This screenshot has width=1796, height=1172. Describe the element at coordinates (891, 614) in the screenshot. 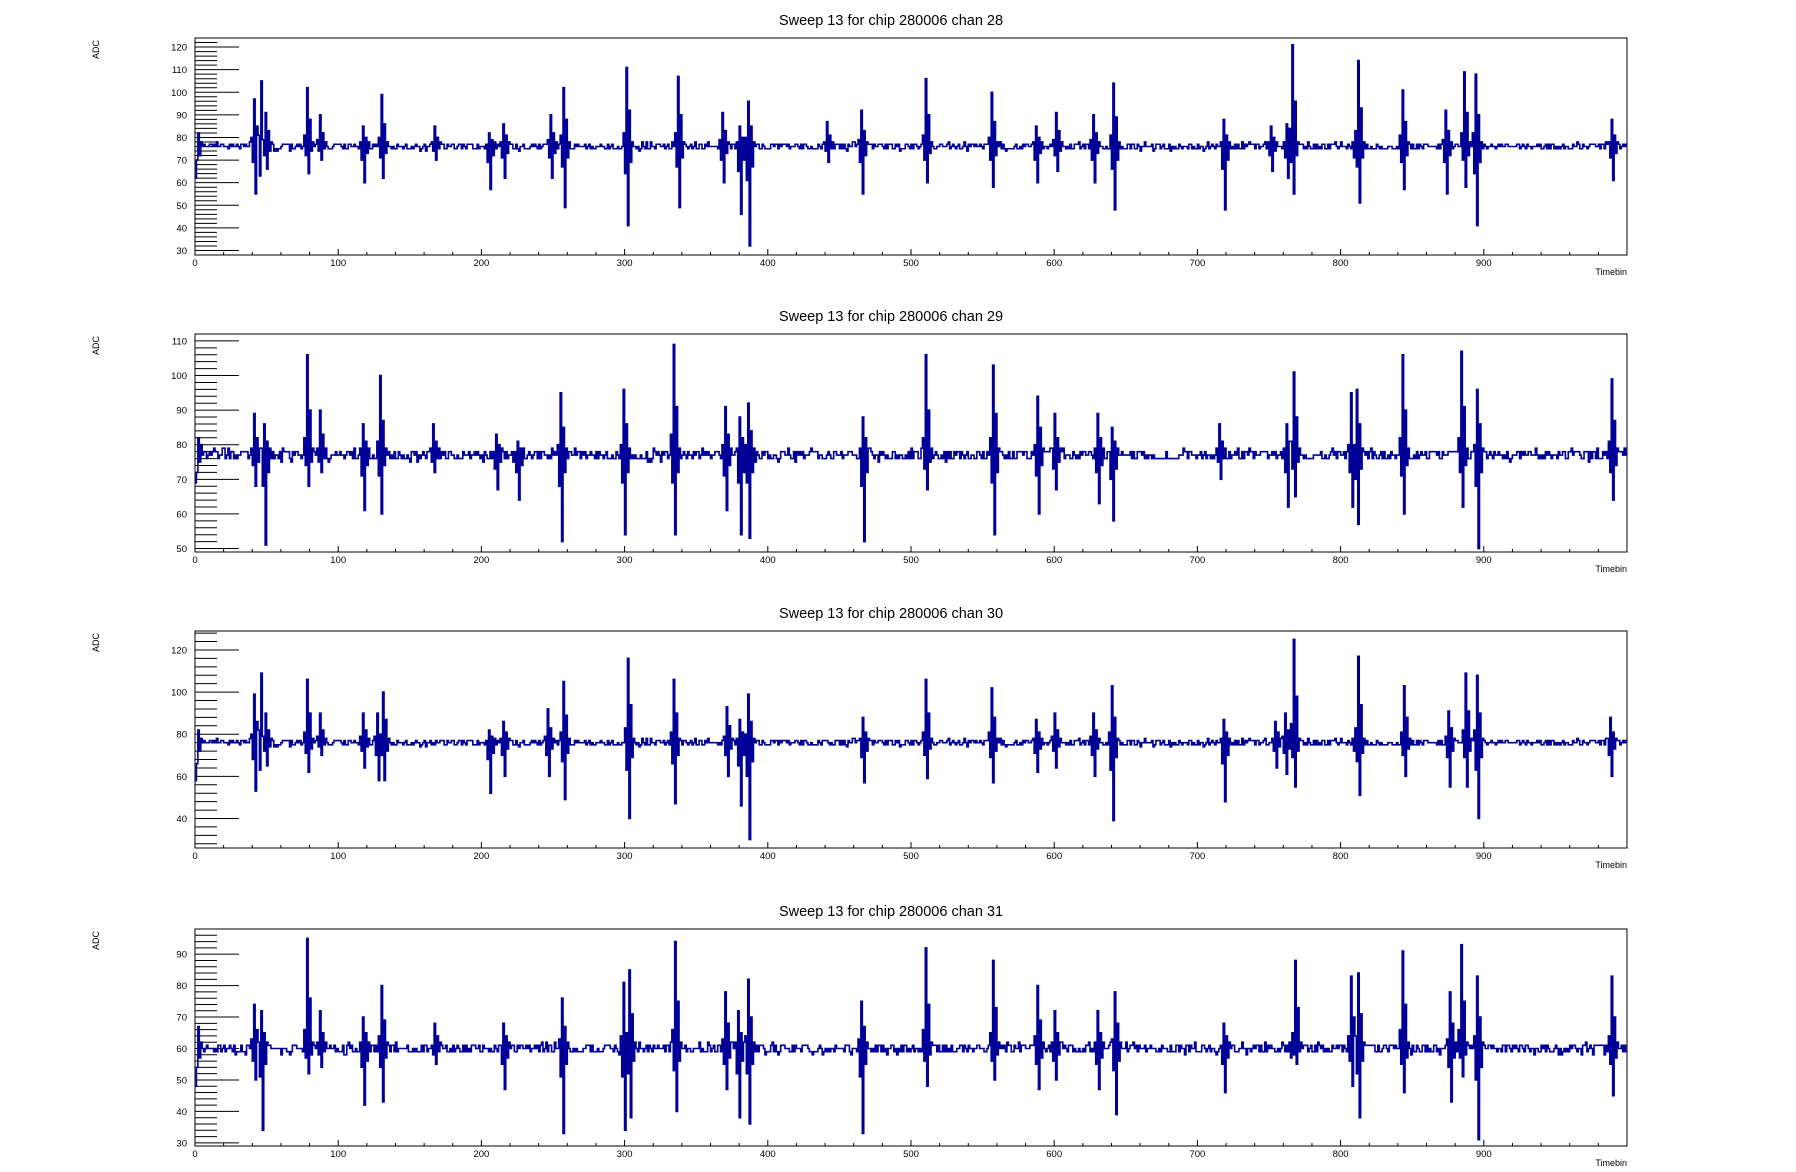

I see `chart-title: Sweep 13 for chip 280006 chan 30` at that location.